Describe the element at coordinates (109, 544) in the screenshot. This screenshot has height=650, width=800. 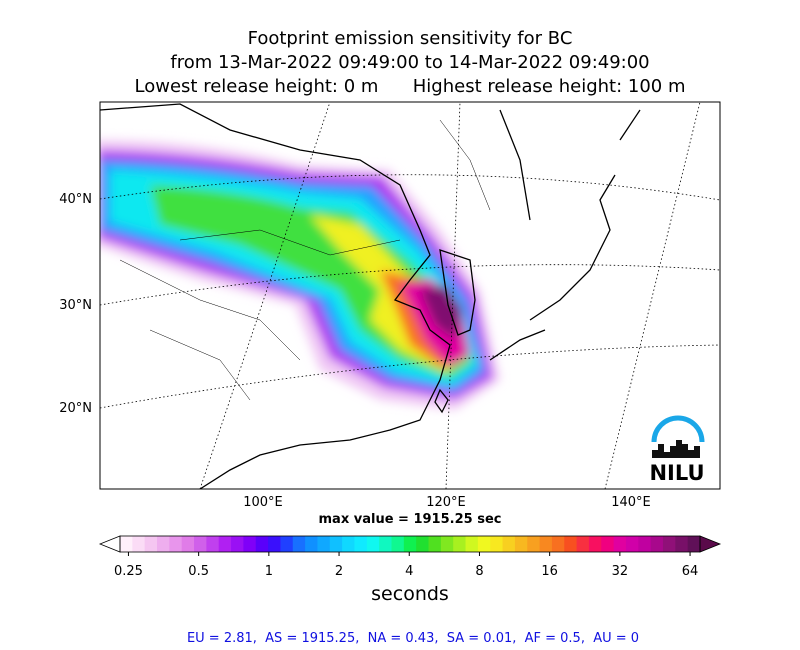
I see `colorbar-under` at that location.